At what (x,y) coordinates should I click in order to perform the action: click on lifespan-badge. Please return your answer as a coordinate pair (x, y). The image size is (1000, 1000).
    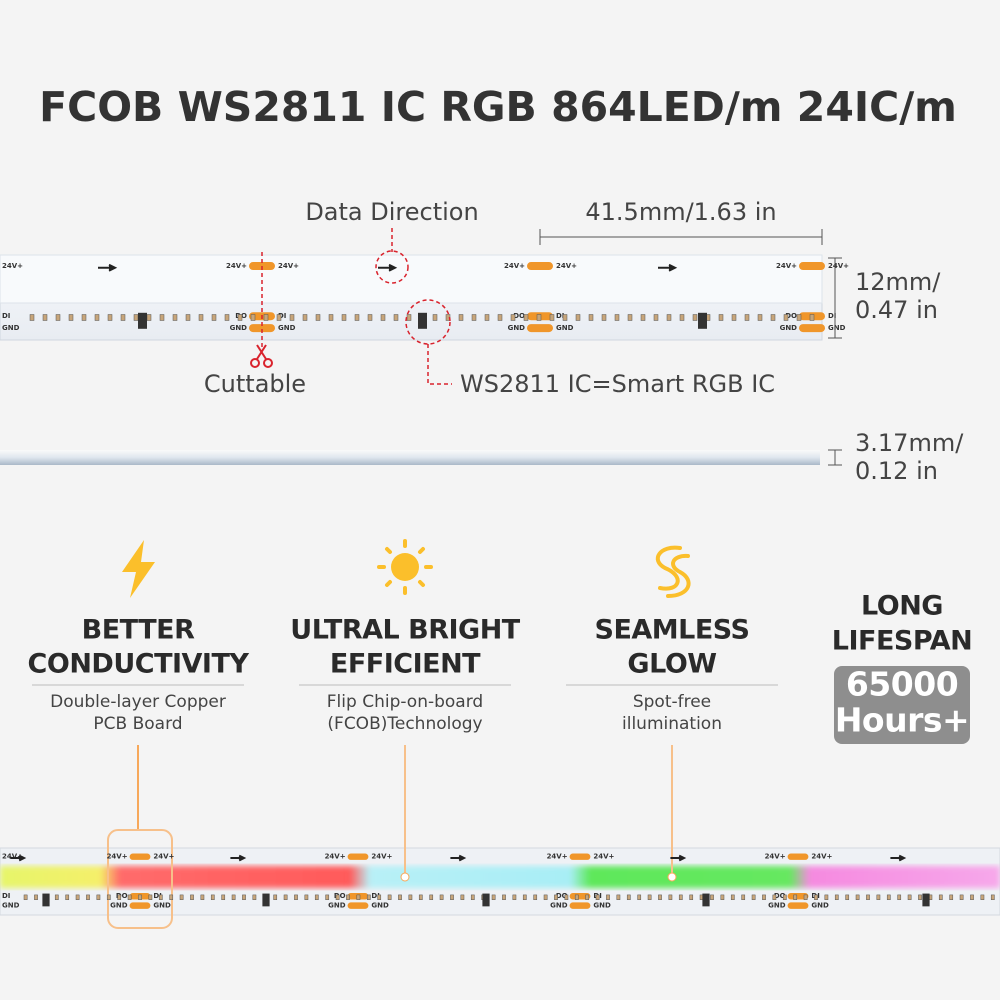
    Looking at the image, I should click on (902, 705).